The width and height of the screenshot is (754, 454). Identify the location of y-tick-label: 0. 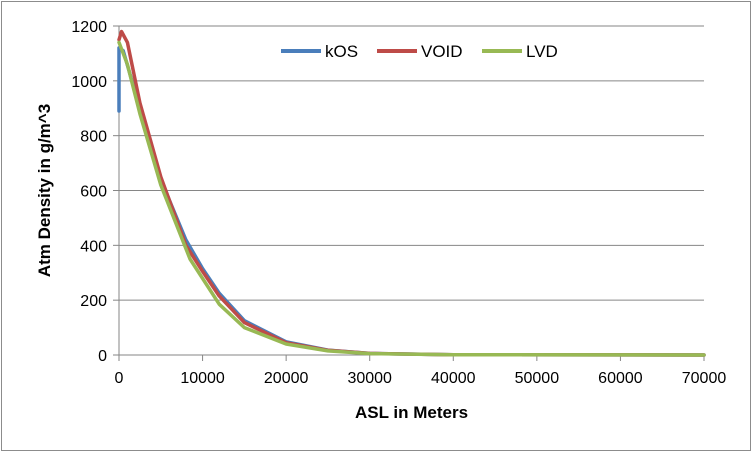
(102, 356).